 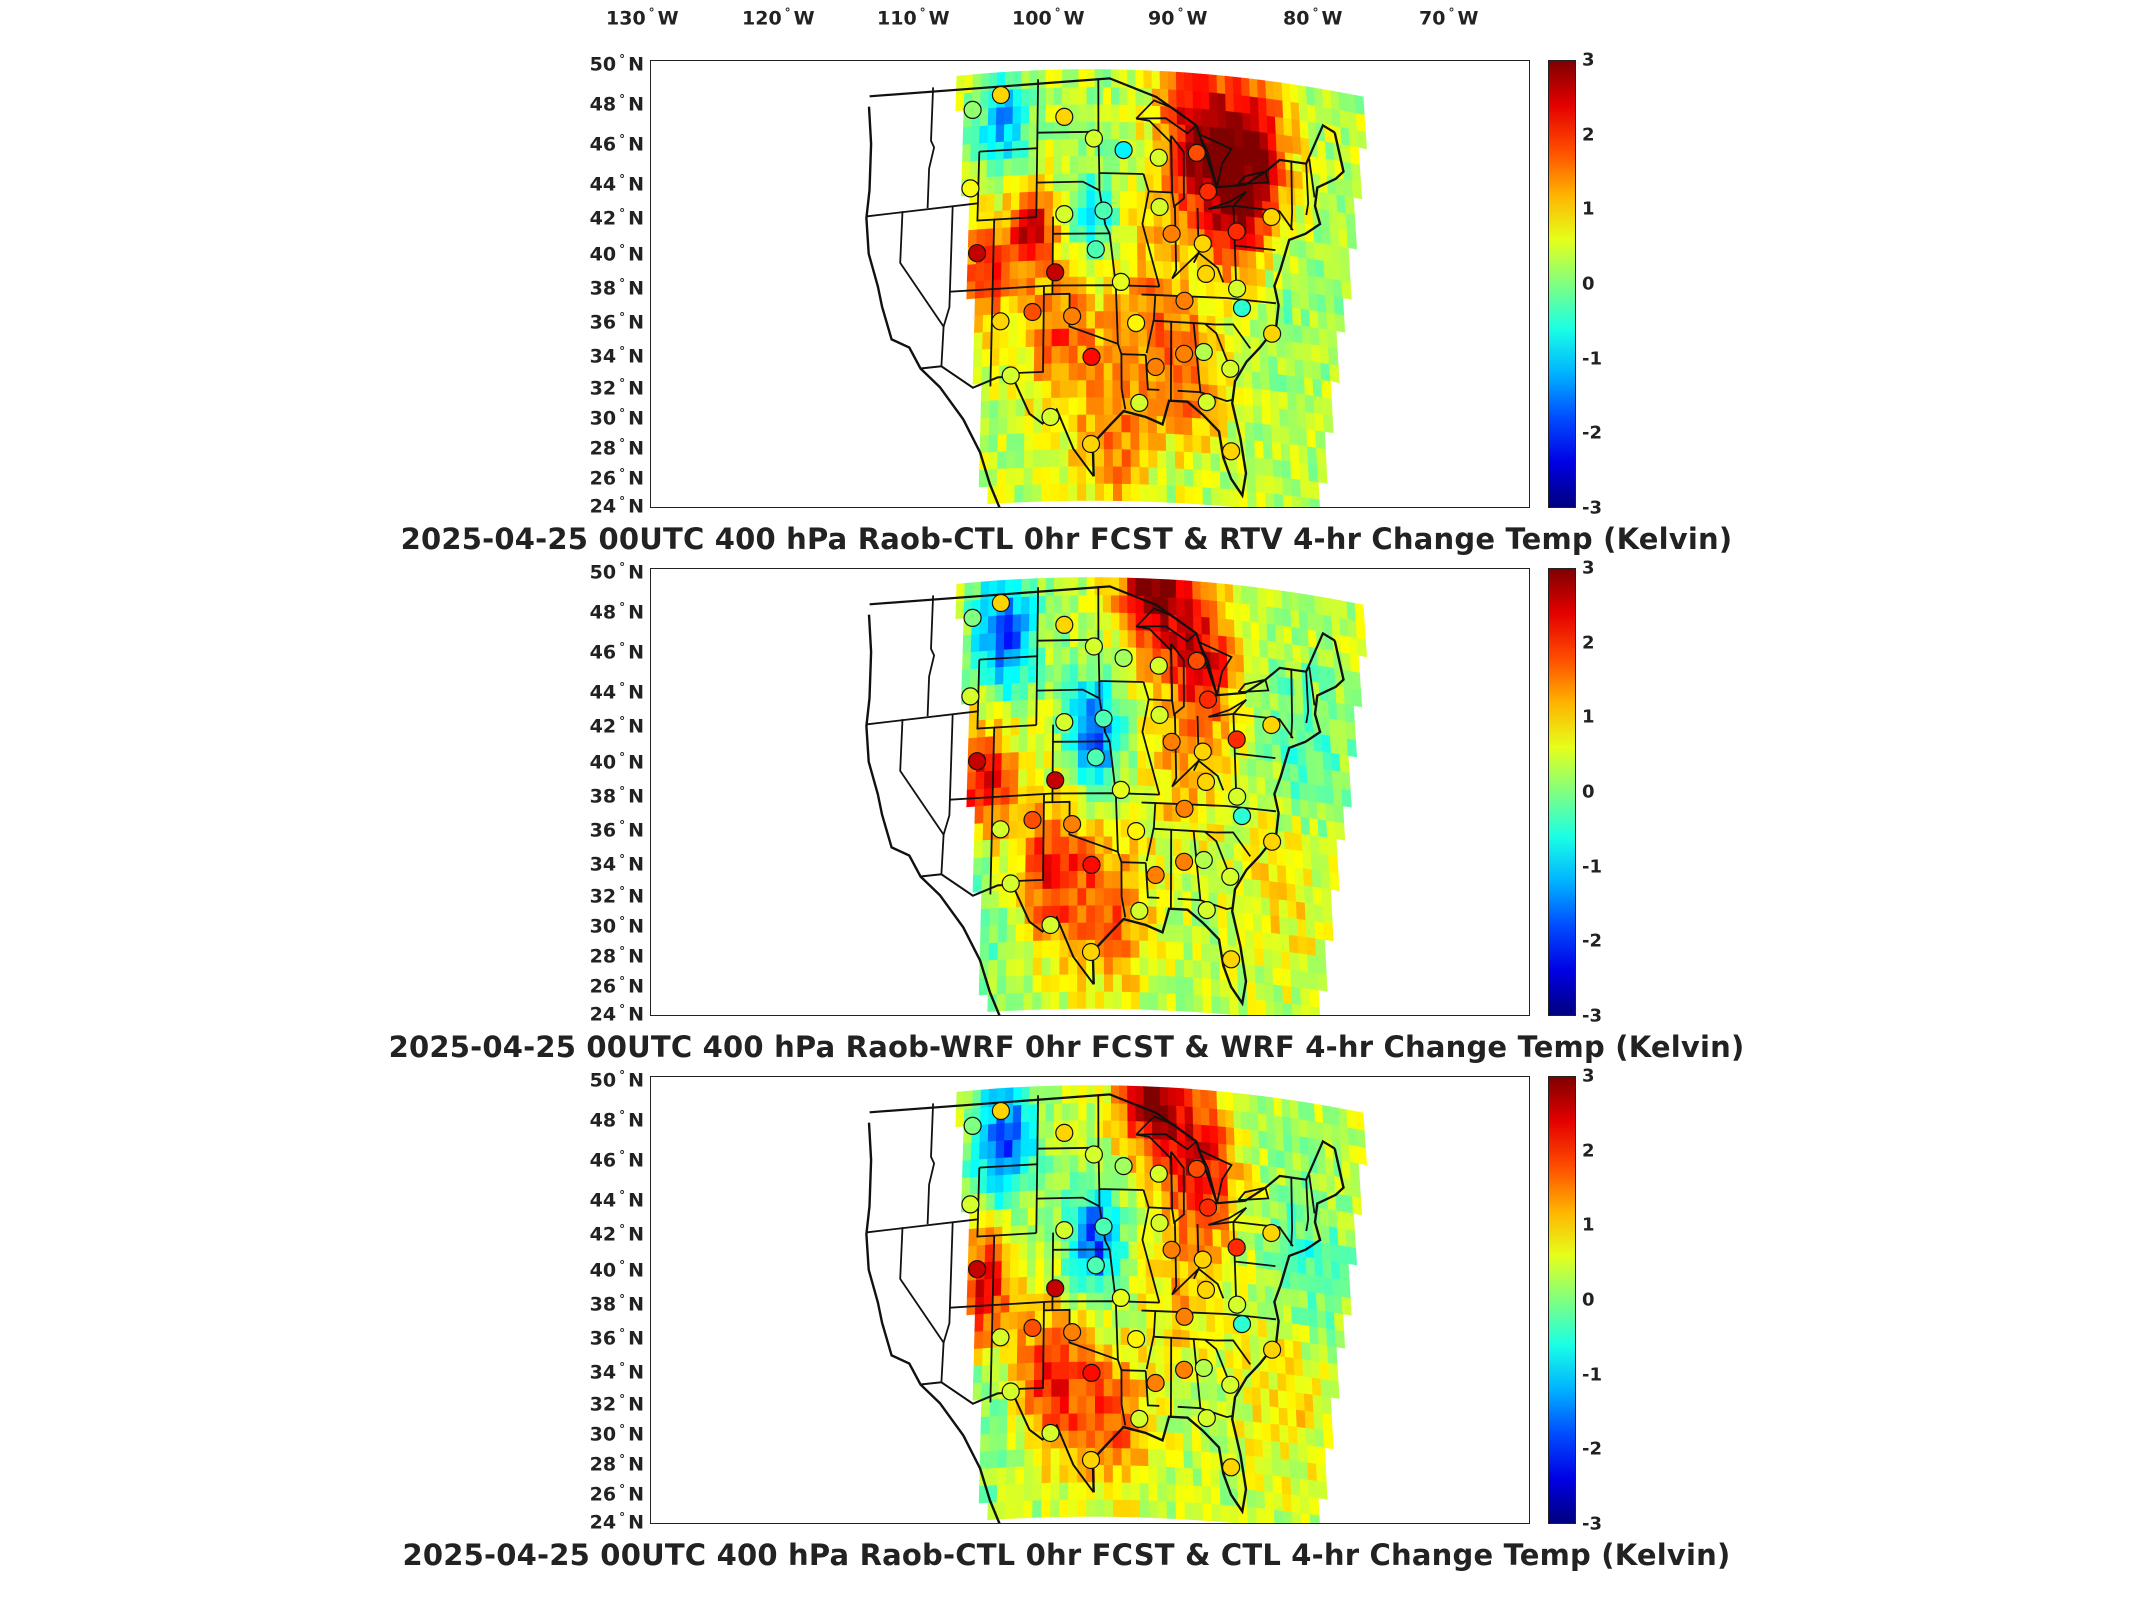 What do you see at coordinates (933, 306) in the screenshot?
I see `coastline` at bounding box center [933, 306].